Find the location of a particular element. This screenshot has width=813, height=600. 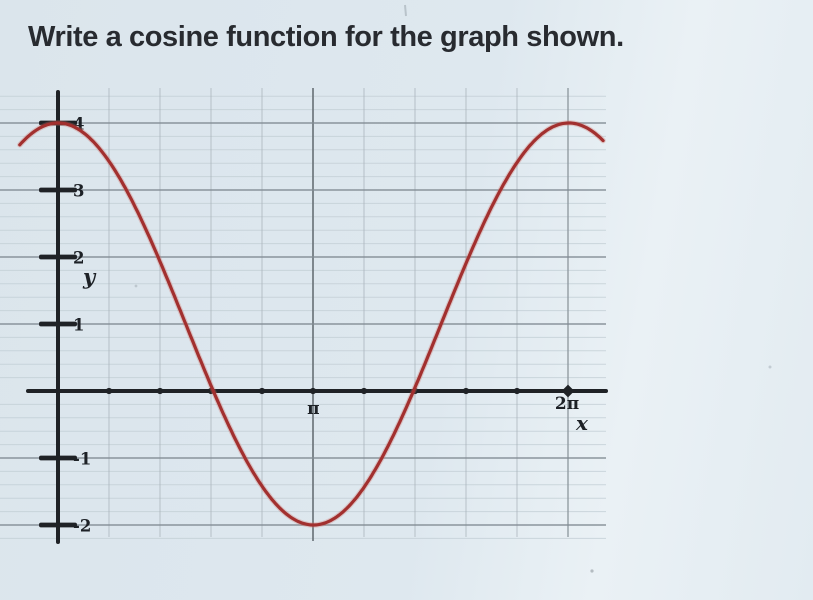

y-axis-tick-labels: 4 3 2 1 -1 -2 is located at coordinates (82, 325).